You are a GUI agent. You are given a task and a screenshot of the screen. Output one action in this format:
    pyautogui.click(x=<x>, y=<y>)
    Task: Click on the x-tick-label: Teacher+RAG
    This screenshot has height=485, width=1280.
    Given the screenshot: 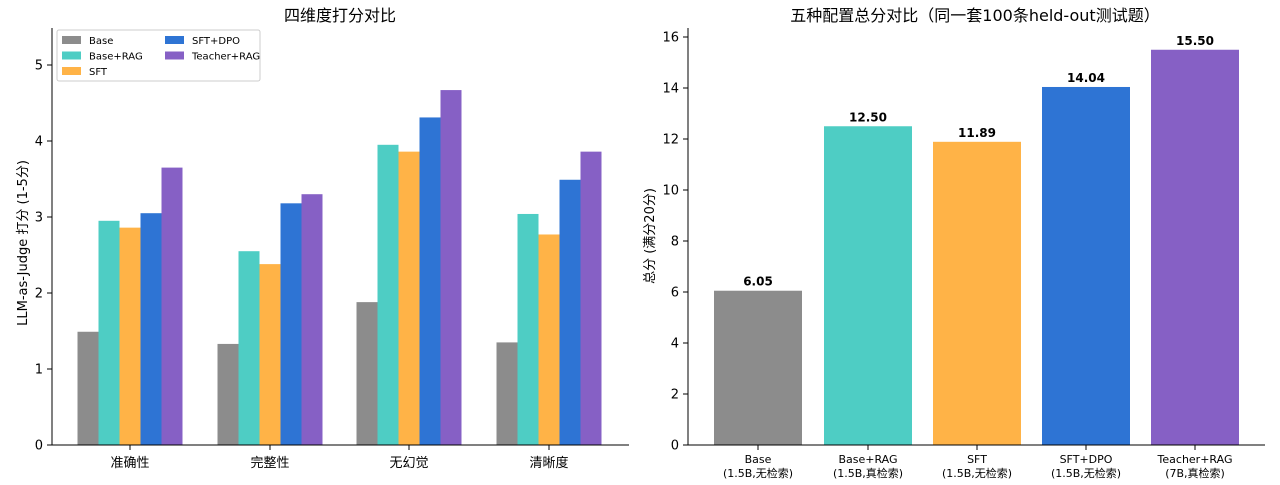 What is the action you would take?
    pyautogui.click(x=1195, y=459)
    